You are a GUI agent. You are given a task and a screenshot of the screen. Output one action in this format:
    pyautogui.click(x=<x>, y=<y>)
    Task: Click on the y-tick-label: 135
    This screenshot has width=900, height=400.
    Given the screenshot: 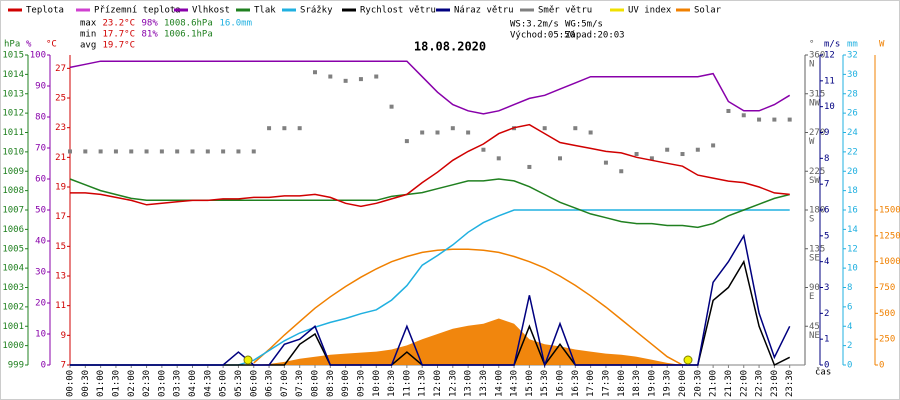 What is the action you would take?
    pyautogui.click(x=817, y=249)
    